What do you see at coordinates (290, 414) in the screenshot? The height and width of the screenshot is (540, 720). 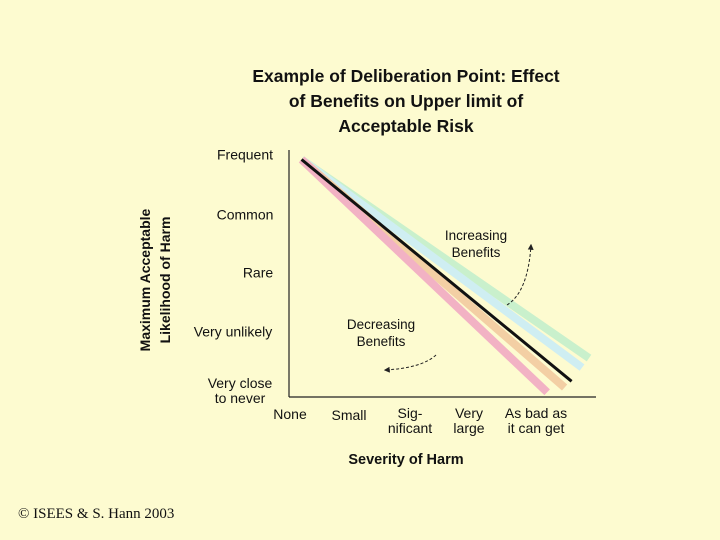 I see `x-tick-label: None` at bounding box center [290, 414].